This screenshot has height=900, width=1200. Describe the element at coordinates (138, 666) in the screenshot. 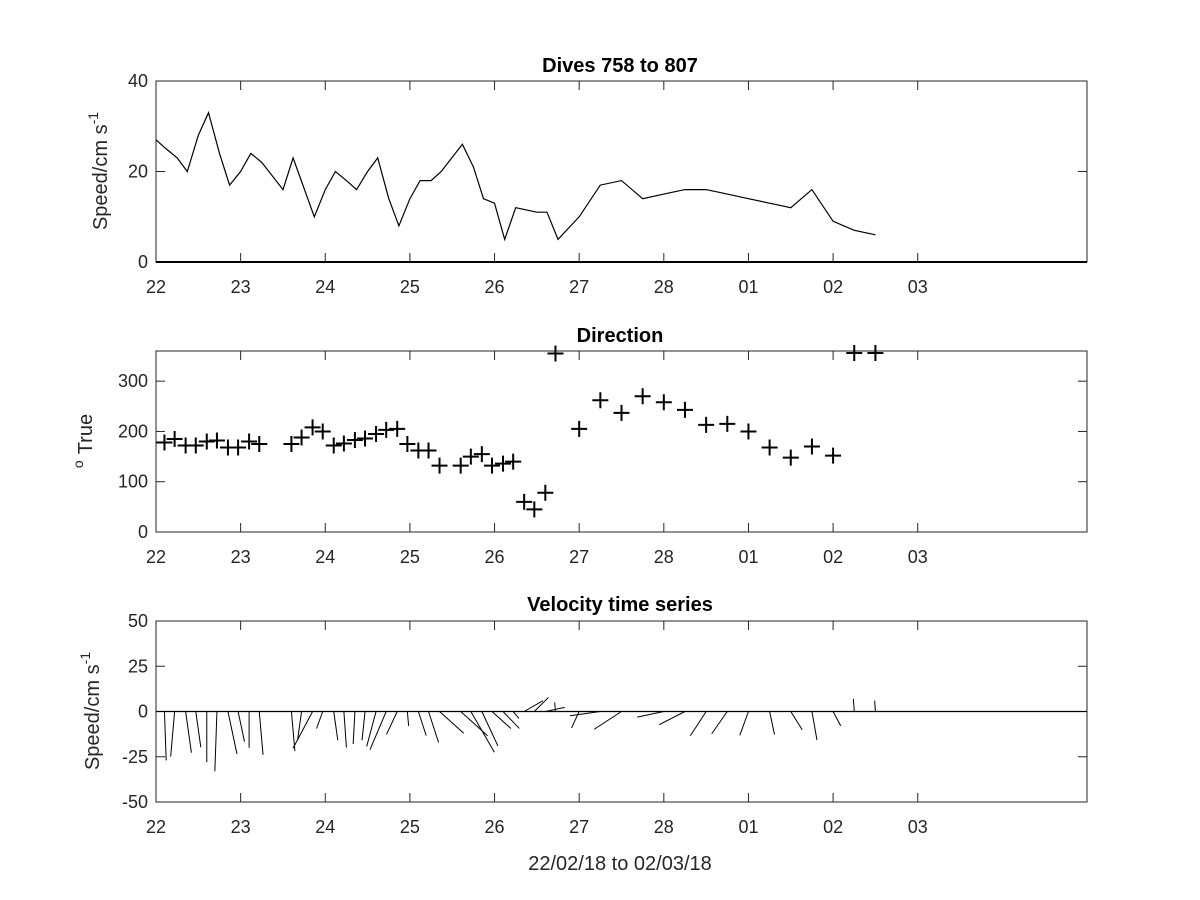

I see `y-tick-label: 25` at that location.